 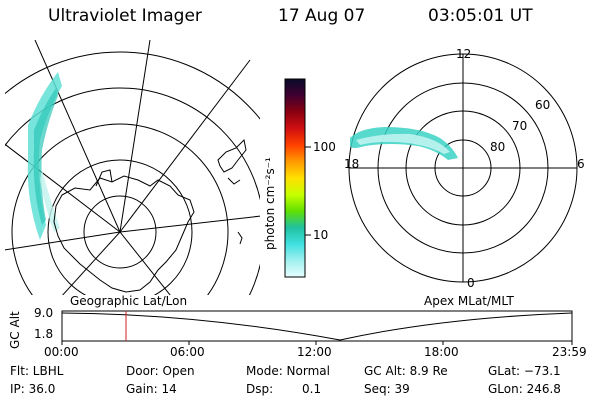 I want to click on x-tick-1800: 18:00, so click(x=441, y=352).